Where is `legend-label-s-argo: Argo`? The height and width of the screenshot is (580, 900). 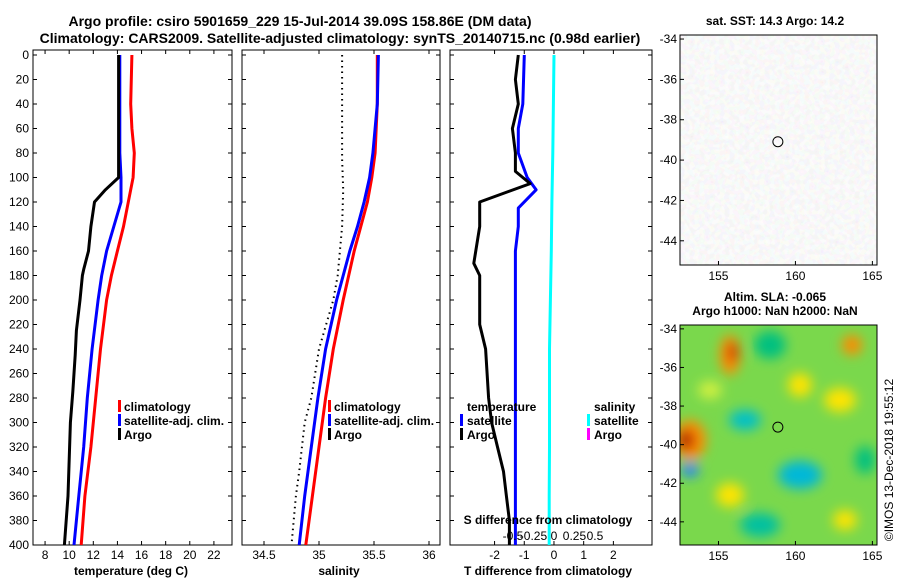
legend-label-s-argo: Argo is located at coordinates (608, 435).